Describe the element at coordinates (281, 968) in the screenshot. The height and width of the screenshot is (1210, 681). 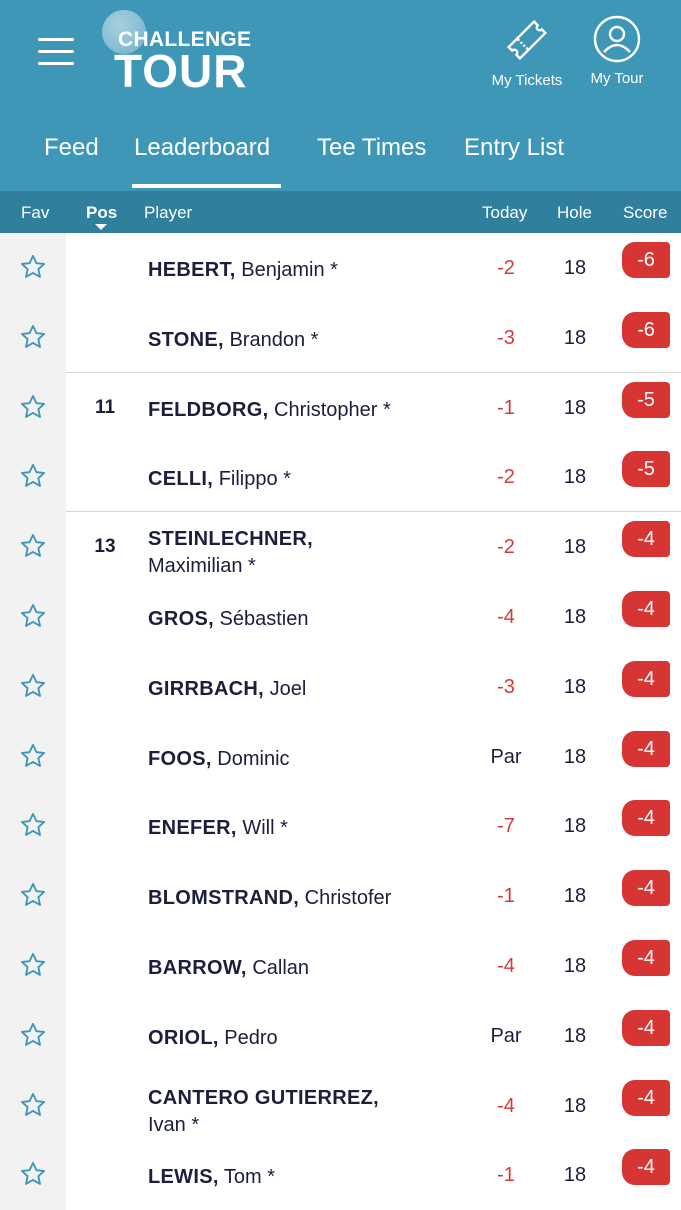
I see `player-first-name: Callan` at that location.